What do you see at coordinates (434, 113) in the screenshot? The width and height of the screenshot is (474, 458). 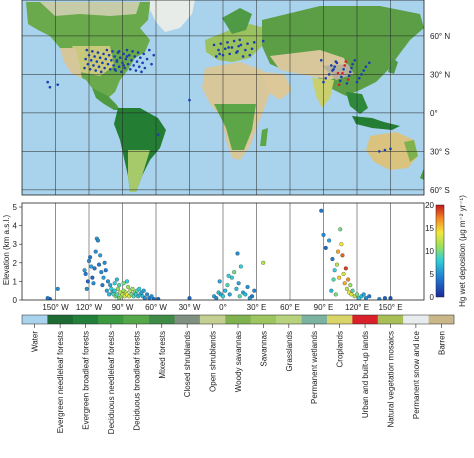 I see `latitude-label: 0°` at bounding box center [434, 113].